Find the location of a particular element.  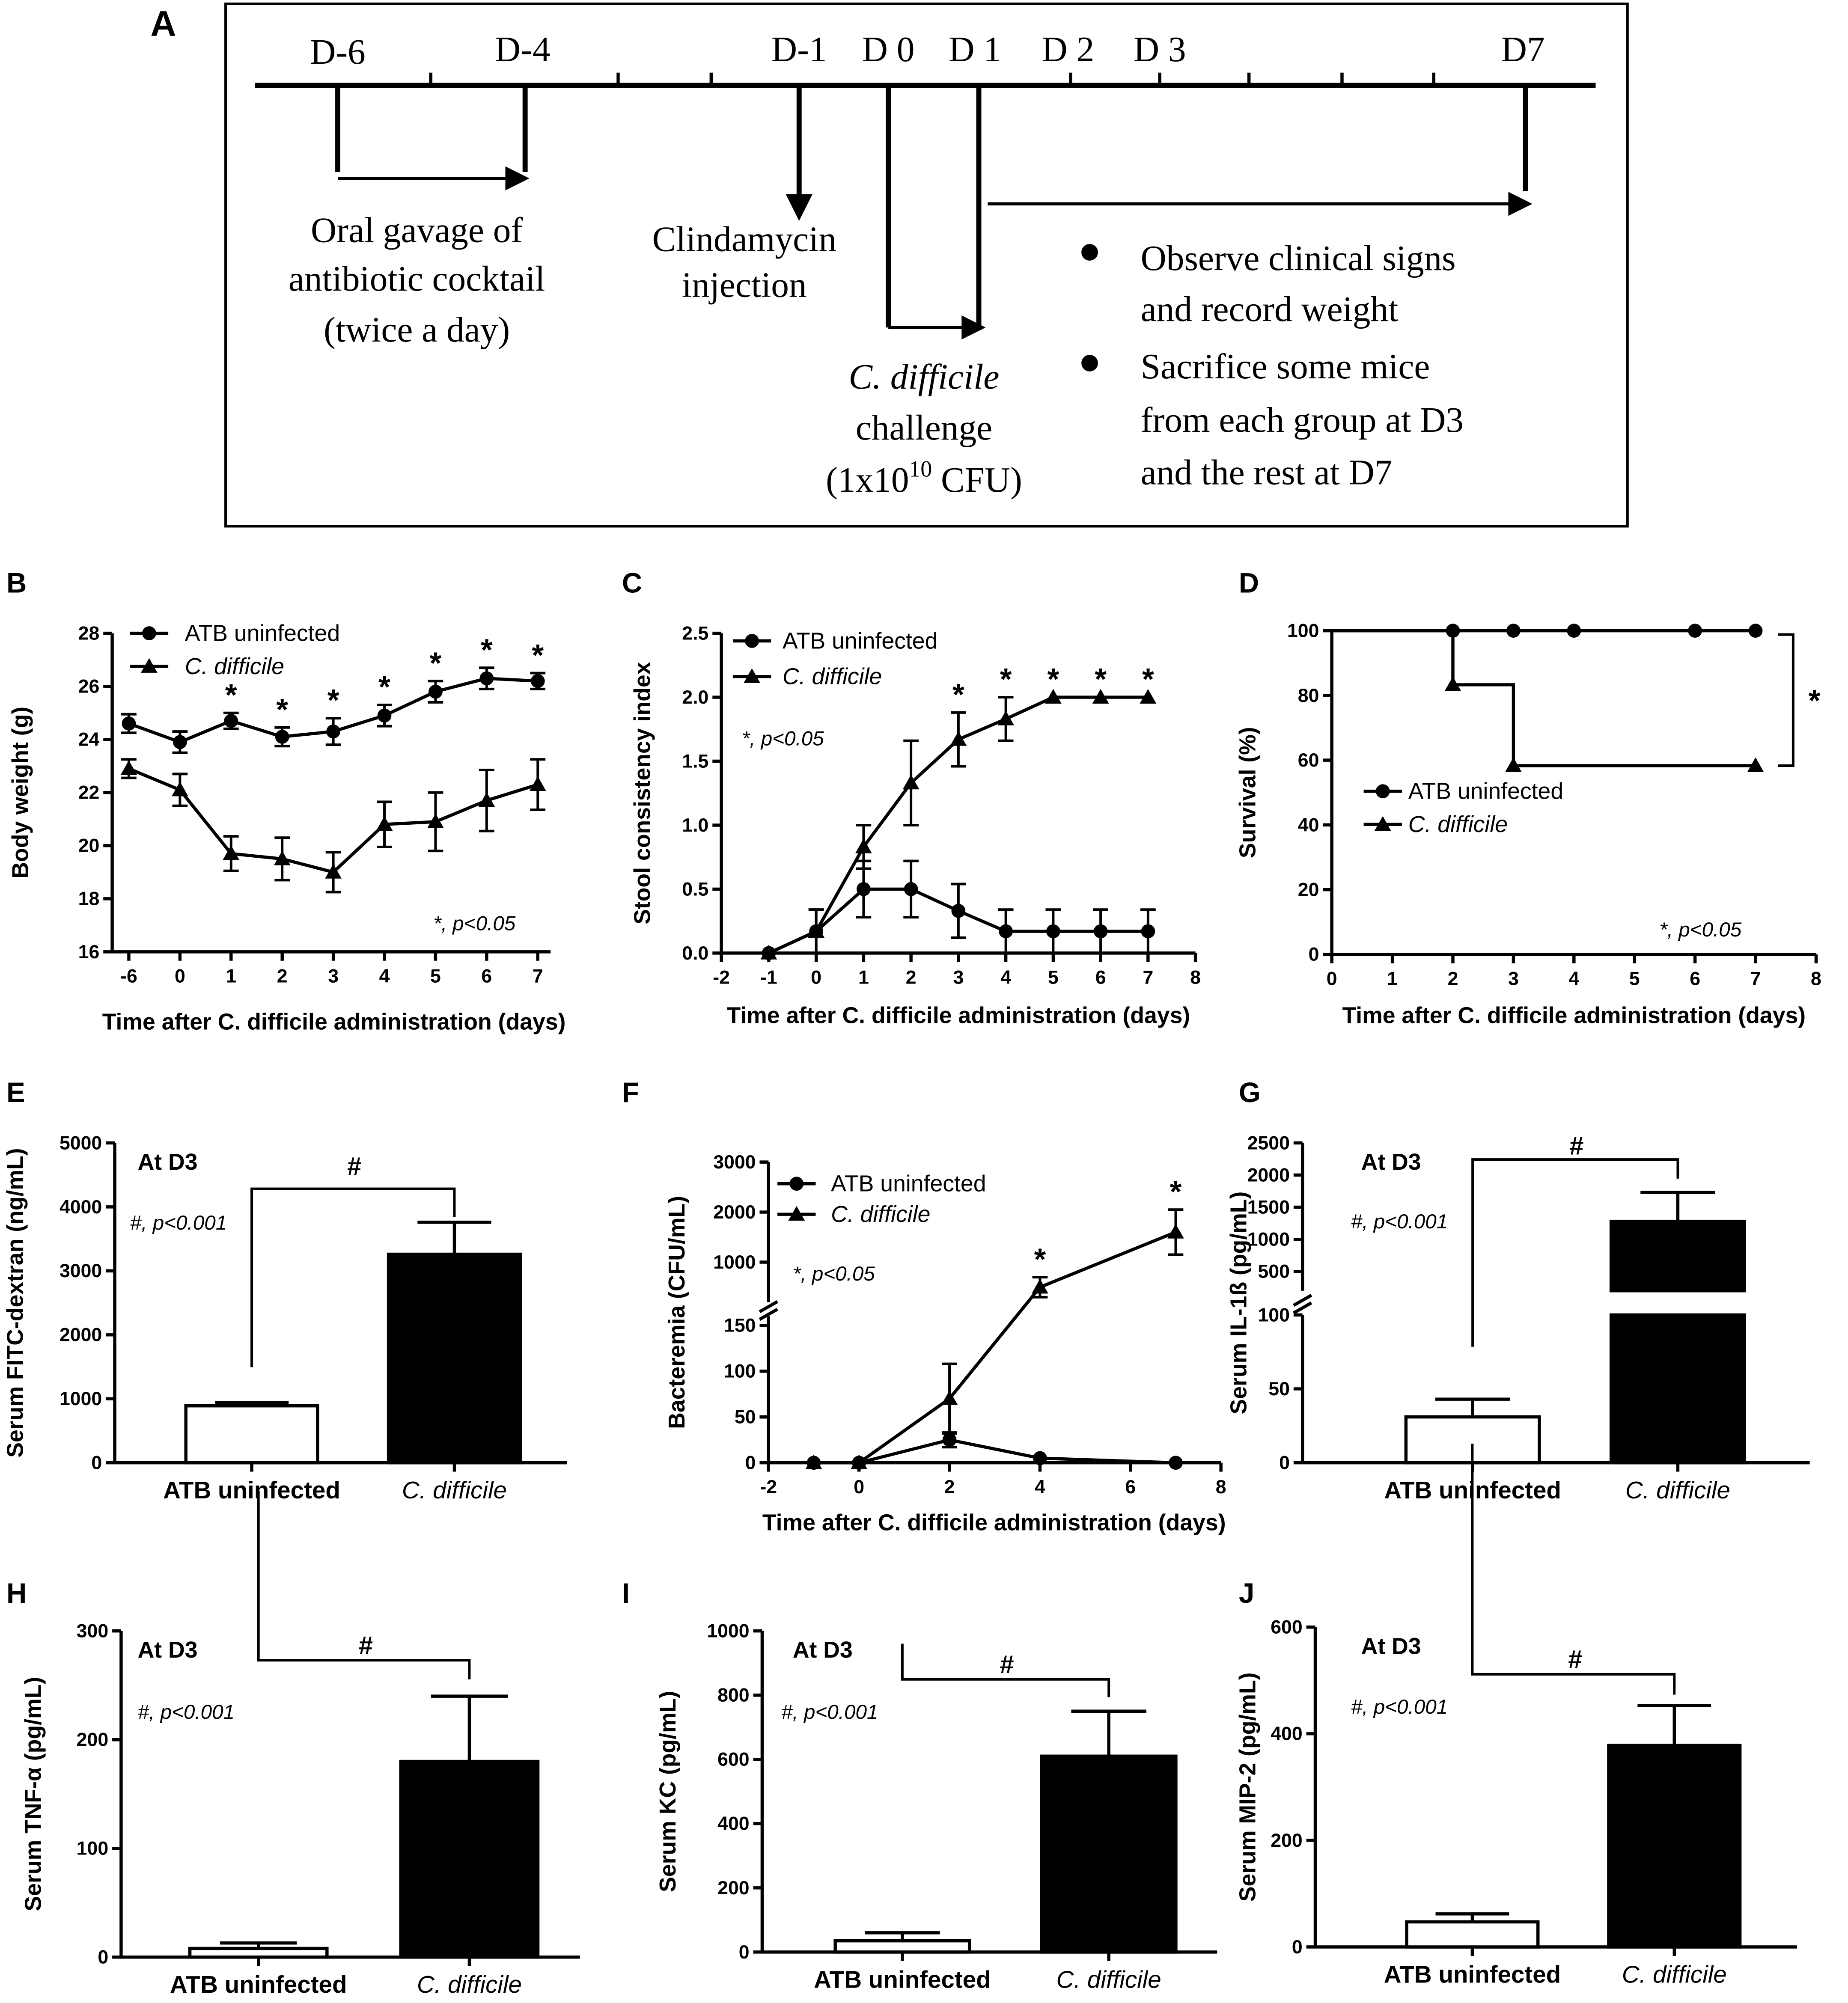

y-tick-label: 4000 is located at coordinates (81, 1207).